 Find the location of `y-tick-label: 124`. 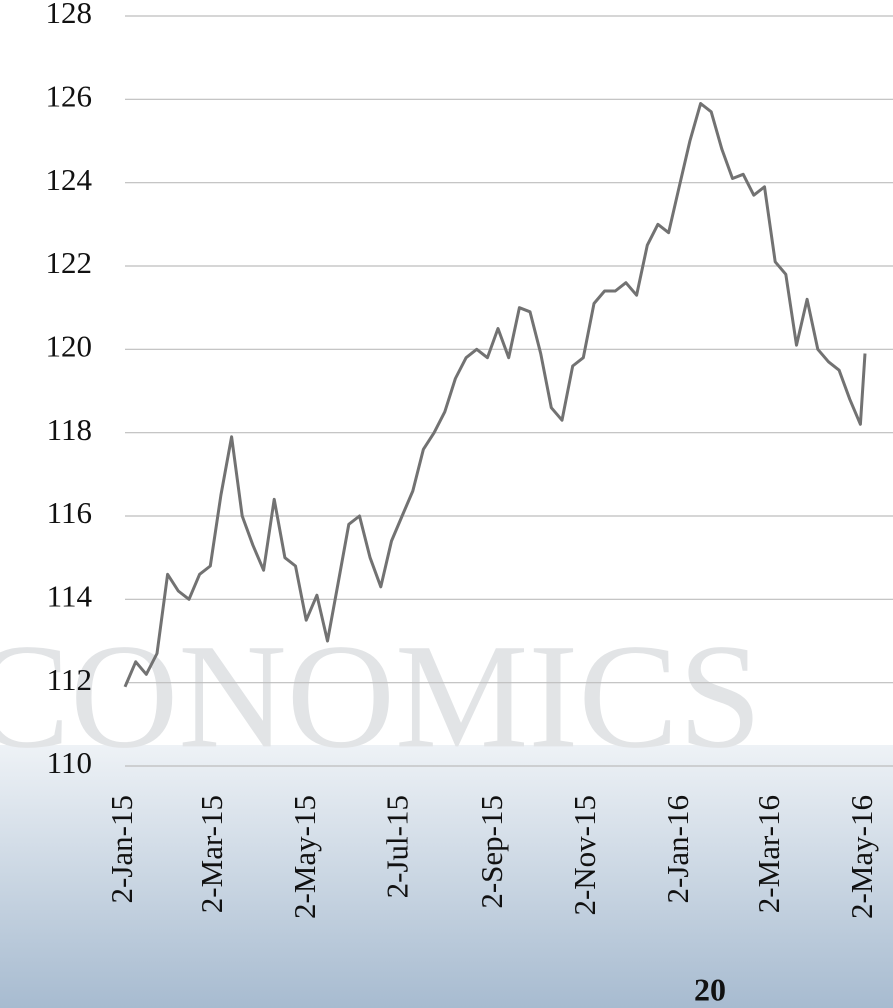

y-tick-label: 124 is located at coordinates (69, 179).